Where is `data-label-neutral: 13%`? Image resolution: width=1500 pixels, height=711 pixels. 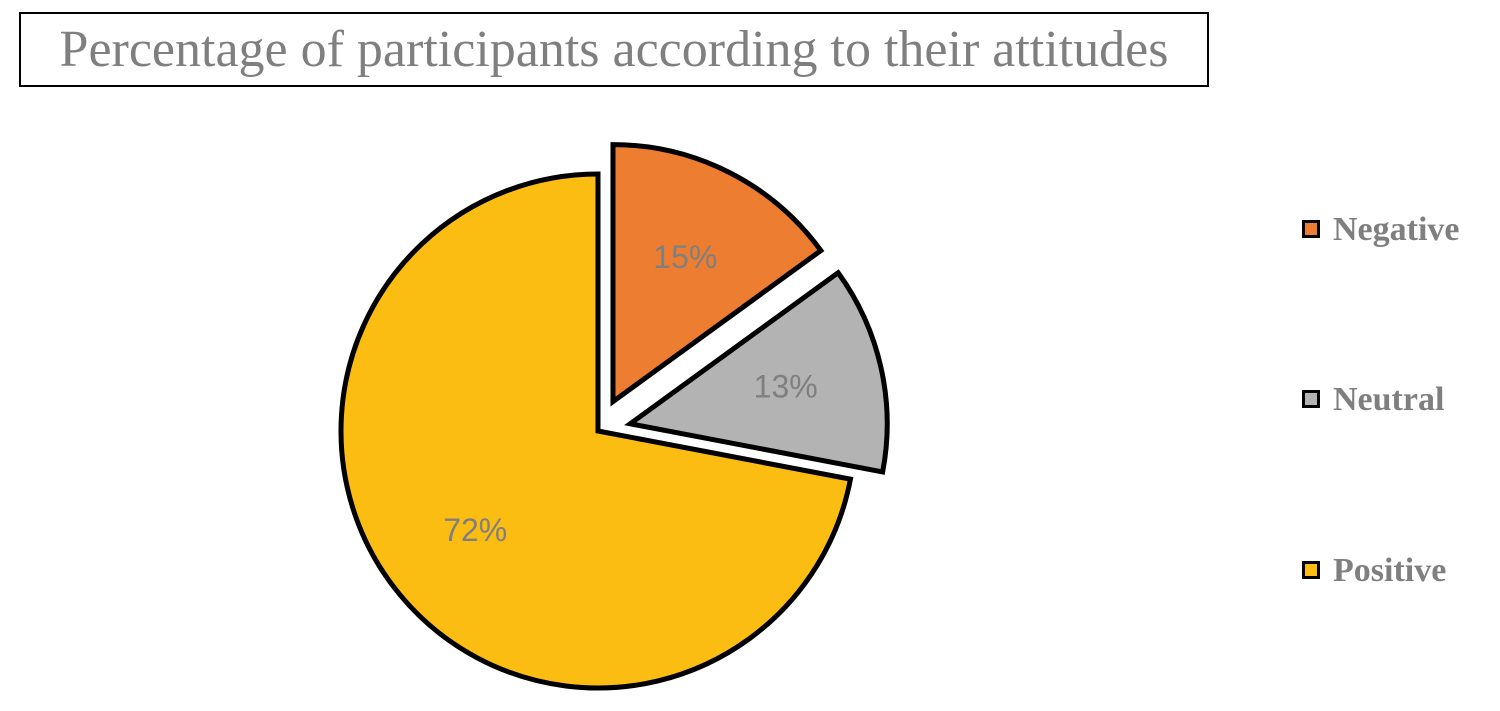 data-label-neutral: 13% is located at coordinates (786, 386).